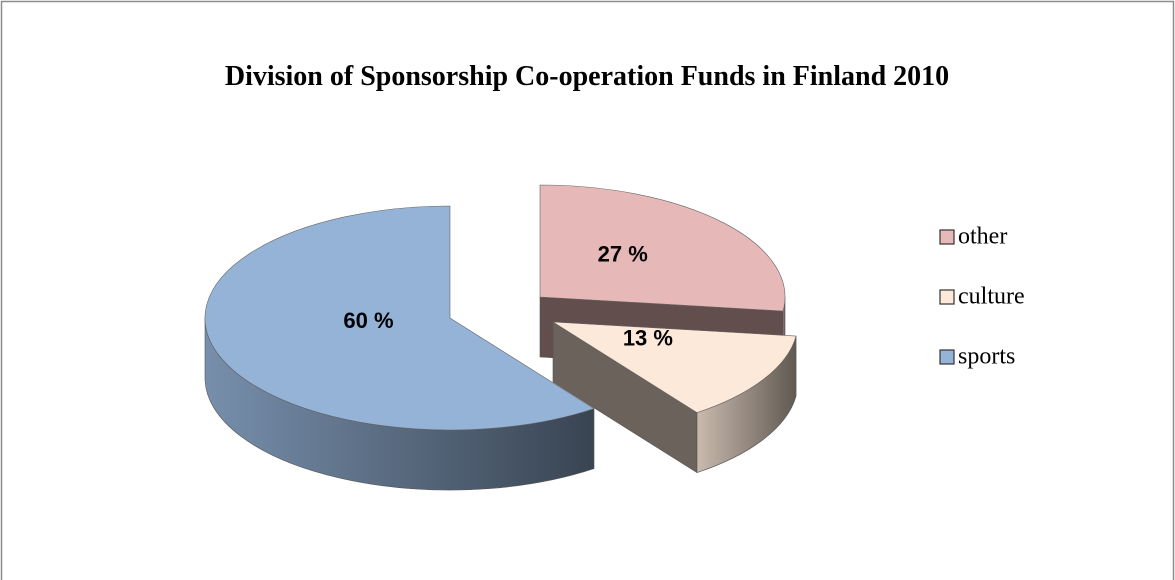 The width and height of the screenshot is (1175, 580). What do you see at coordinates (986, 357) in the screenshot?
I see `legend-label: sports` at bounding box center [986, 357].